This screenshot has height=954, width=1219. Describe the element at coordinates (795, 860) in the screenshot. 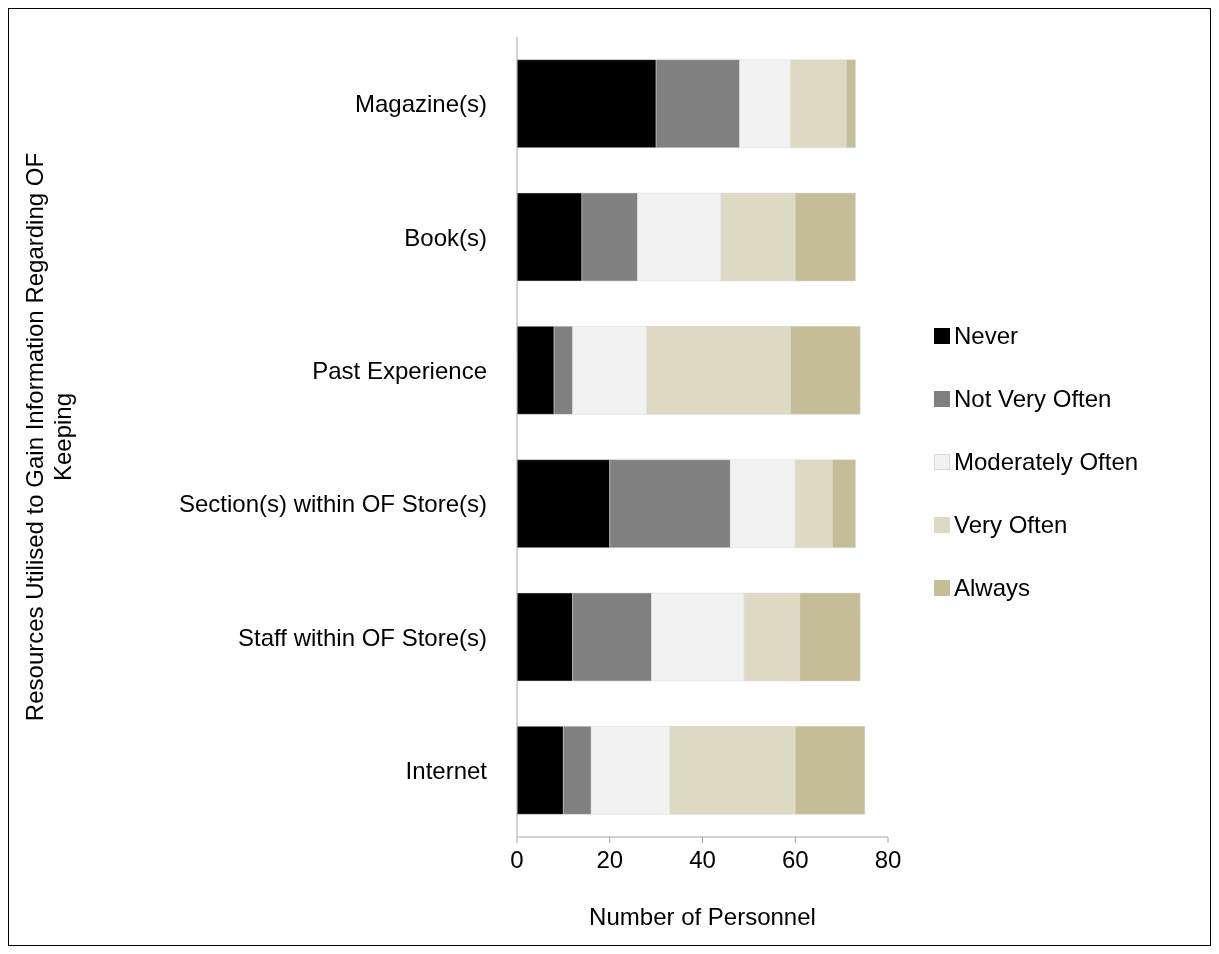

I see `x-tick-label: 60` at that location.